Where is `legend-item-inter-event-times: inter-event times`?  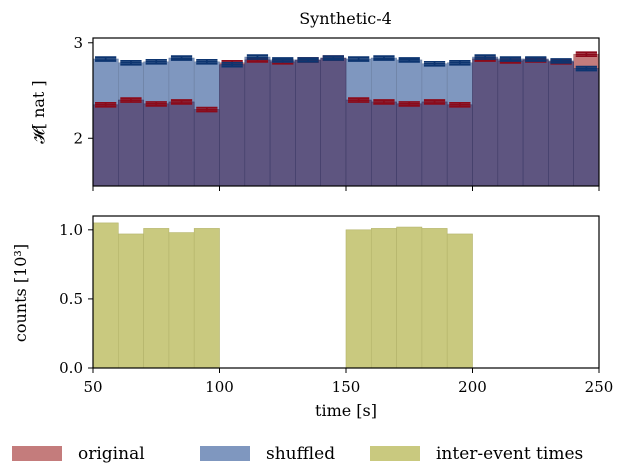
legend-item-inter-event-times: inter-event times is located at coordinates (476, 454).